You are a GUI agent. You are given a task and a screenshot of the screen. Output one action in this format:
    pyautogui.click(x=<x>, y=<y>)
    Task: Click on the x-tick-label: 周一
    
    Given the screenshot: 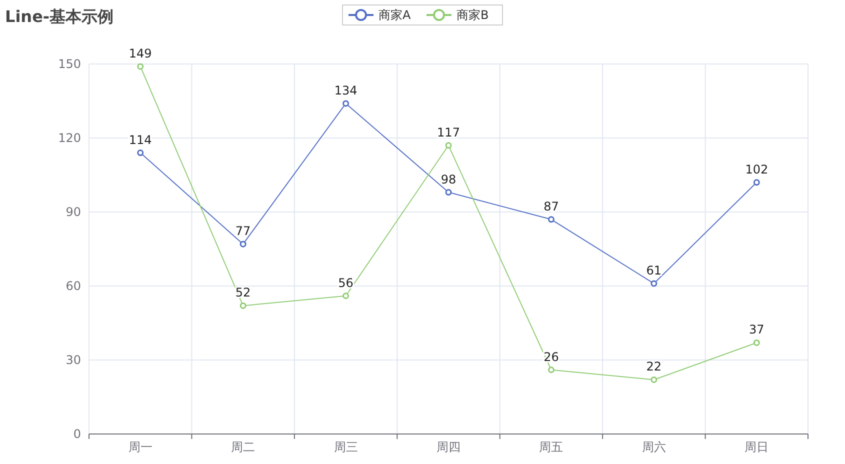 What is the action you would take?
    pyautogui.click(x=140, y=447)
    